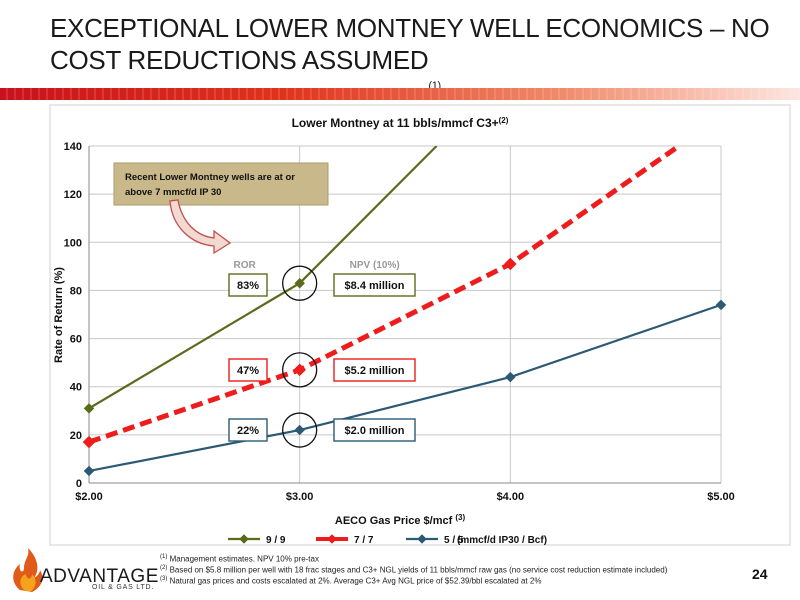 This screenshot has height=600, width=800. What do you see at coordinates (76, 436) in the screenshot?
I see `y-tick-label: 20` at bounding box center [76, 436].